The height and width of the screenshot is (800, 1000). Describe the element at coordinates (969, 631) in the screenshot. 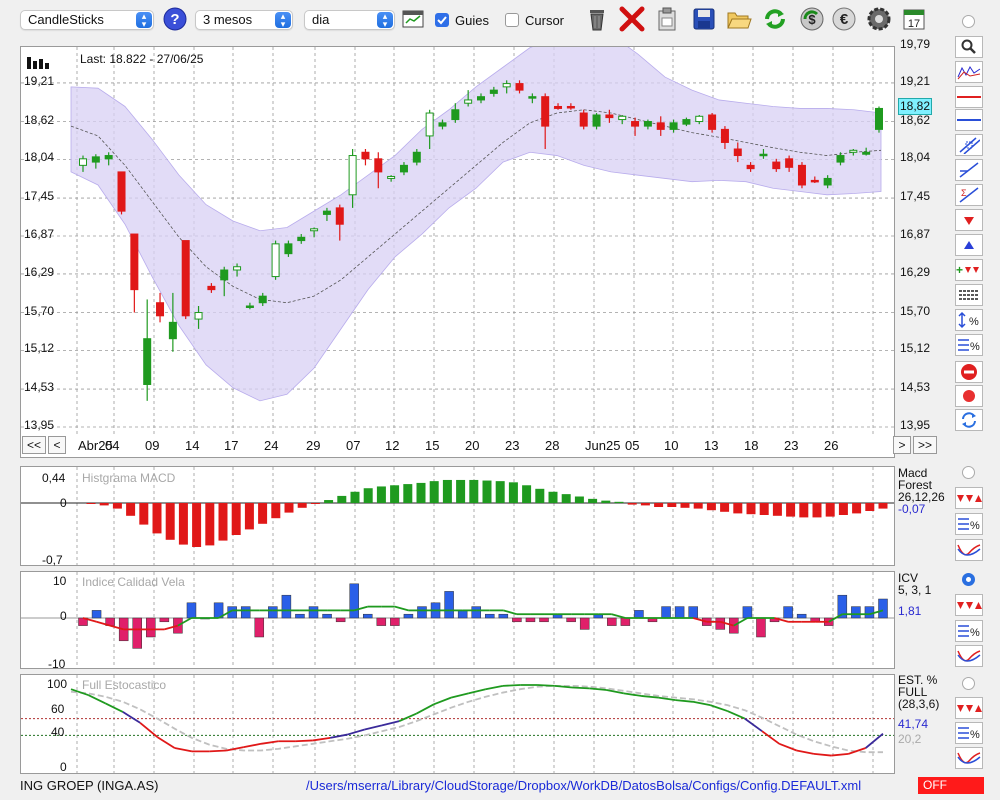

I see `icv-levels-button: %` at that location.